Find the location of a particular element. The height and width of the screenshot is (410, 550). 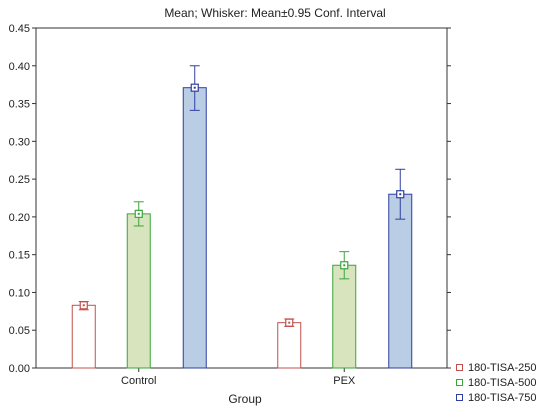

y-tick-label: 0.15 is located at coordinates (19, 256).